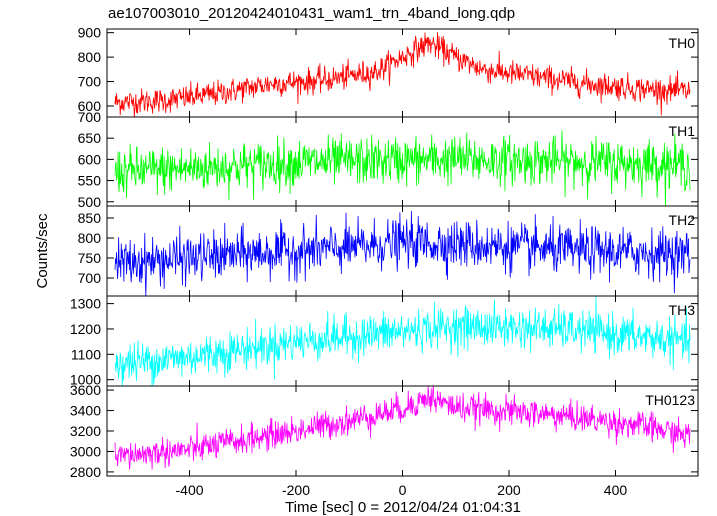 The width and height of the screenshot is (717, 516). I want to click on series-line-th1, so click(402, 168).